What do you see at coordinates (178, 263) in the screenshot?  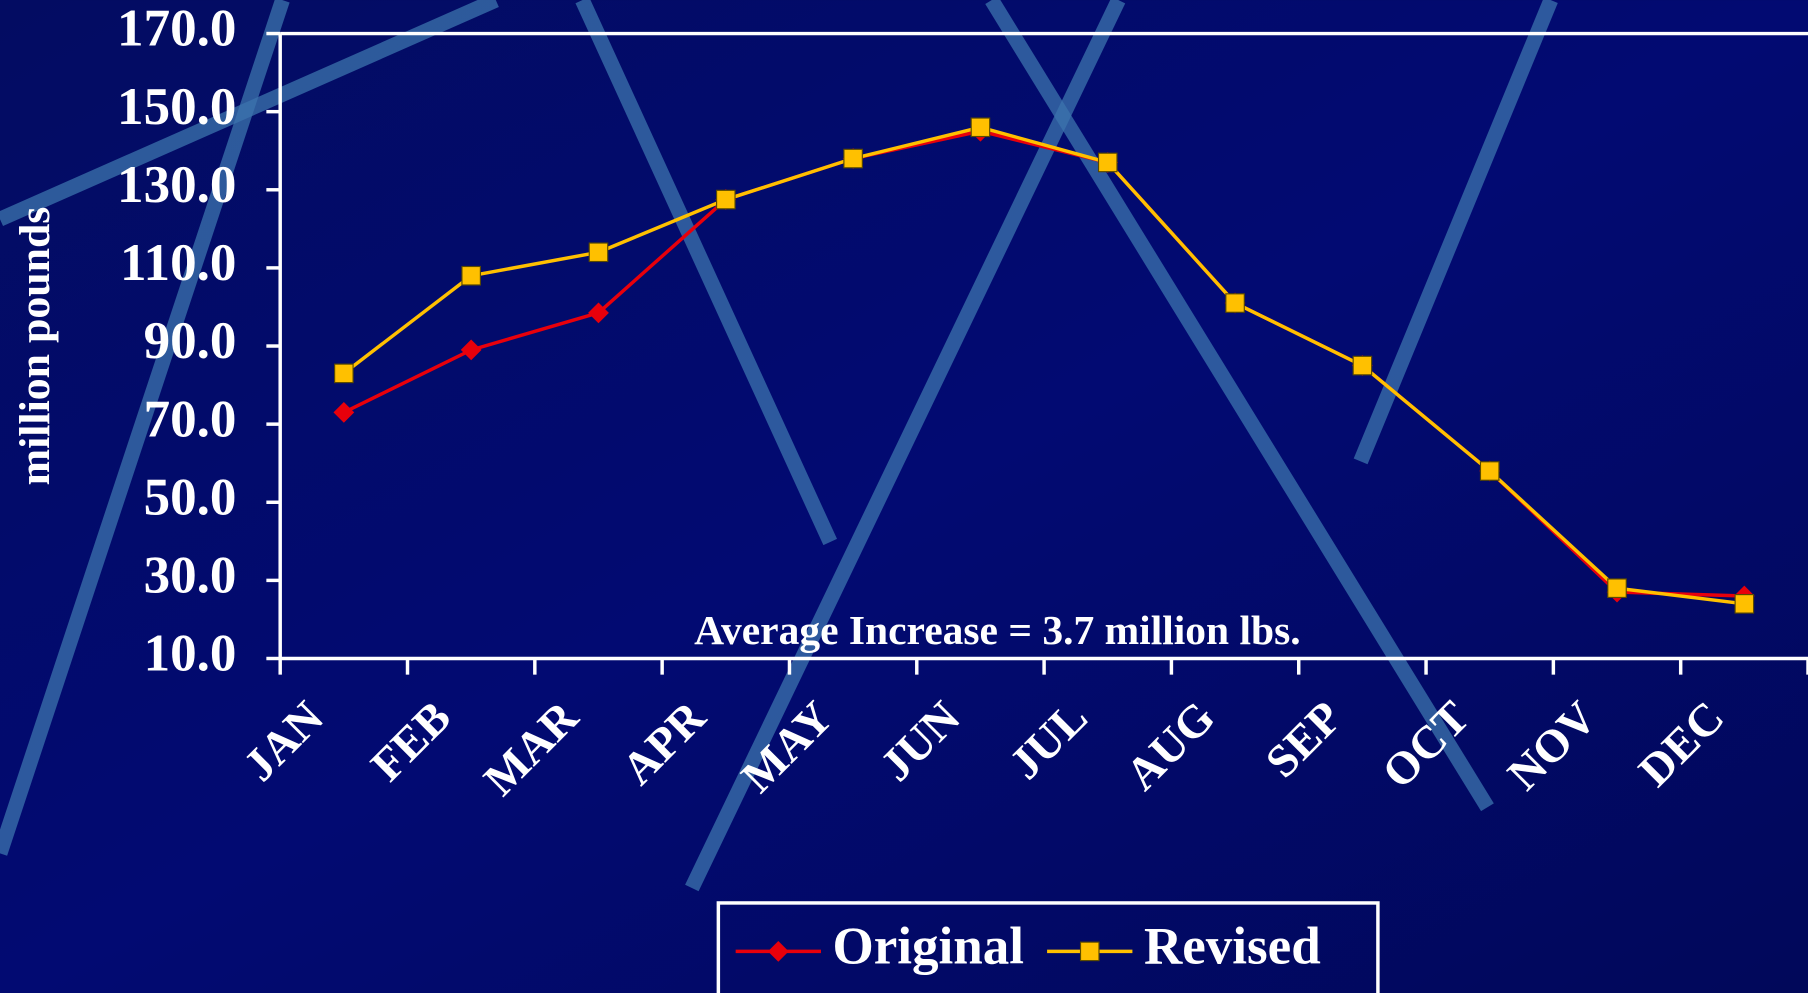 I see `y-tick-label: 110.0` at bounding box center [178, 263].